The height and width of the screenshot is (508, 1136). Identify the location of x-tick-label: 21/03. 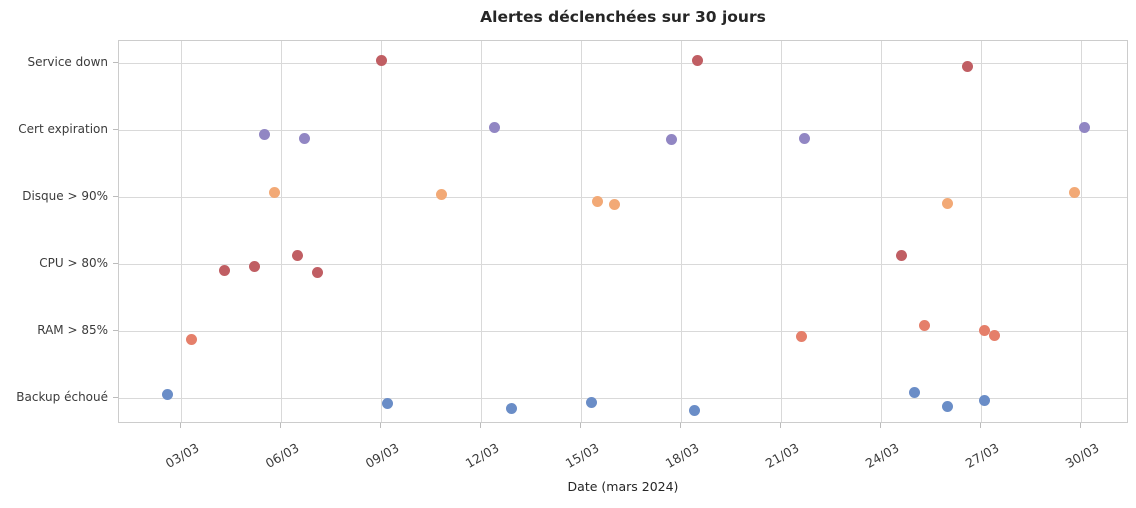
(782, 456).